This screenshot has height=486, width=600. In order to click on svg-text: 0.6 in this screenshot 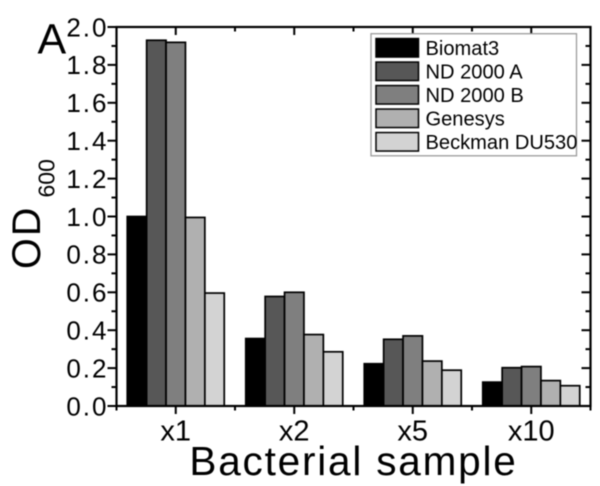, I will do `click(87, 293)`.